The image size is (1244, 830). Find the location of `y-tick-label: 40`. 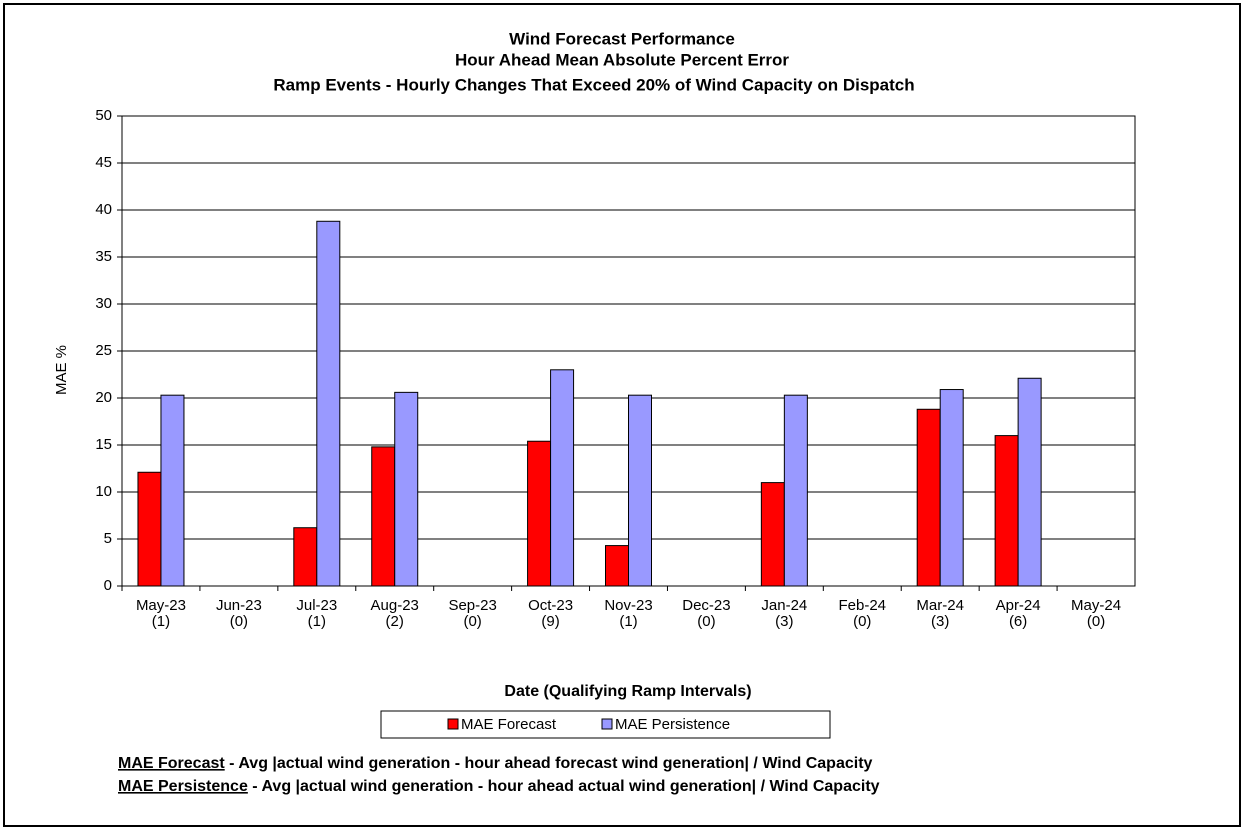

y-tick-label: 40 is located at coordinates (103, 209).